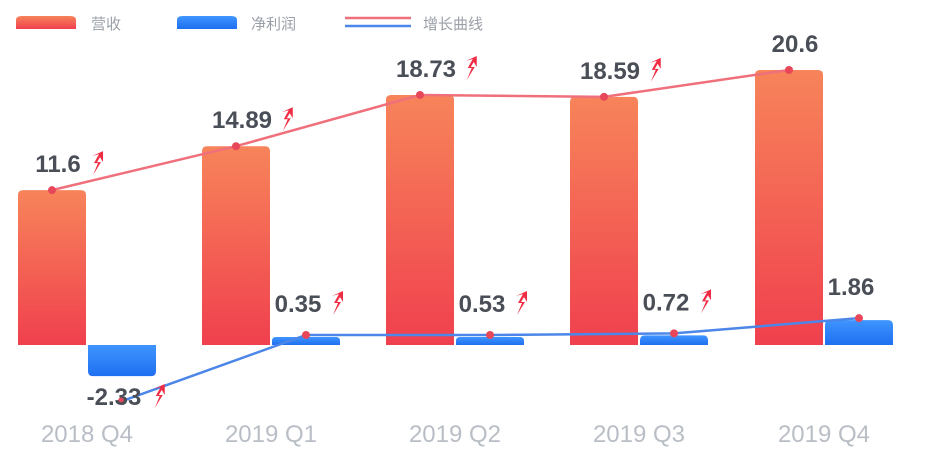 This screenshot has width=930, height=450. Describe the element at coordinates (207, 22) in the screenshot. I see `legend-swatch-profit` at that location.